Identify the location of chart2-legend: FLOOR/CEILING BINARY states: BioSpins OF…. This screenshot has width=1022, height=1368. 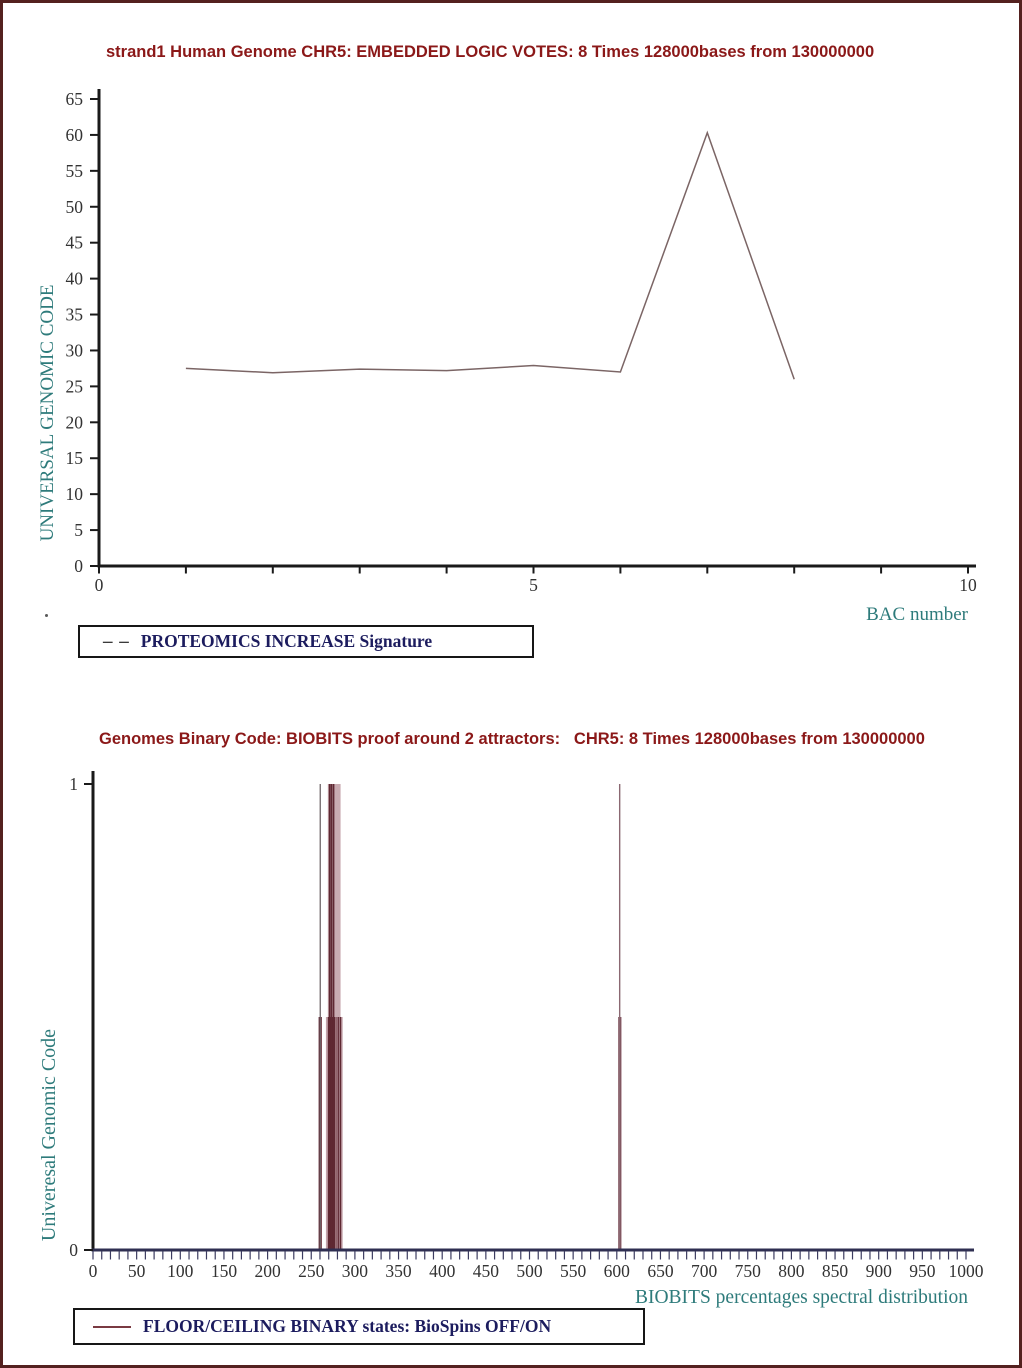
(359, 1326).